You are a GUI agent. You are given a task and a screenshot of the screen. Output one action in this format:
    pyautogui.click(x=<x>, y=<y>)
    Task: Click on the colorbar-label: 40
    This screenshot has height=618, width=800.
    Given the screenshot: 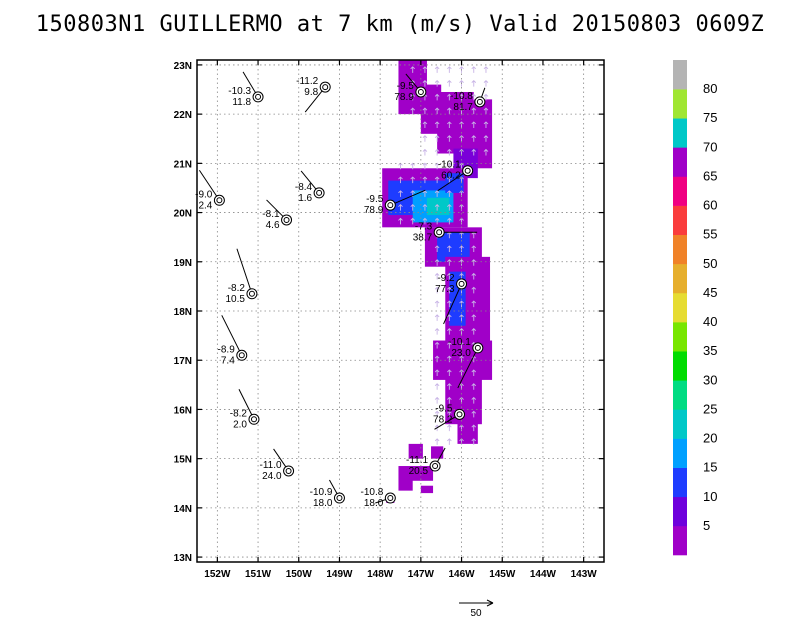 What is the action you would take?
    pyautogui.click(x=710, y=321)
    